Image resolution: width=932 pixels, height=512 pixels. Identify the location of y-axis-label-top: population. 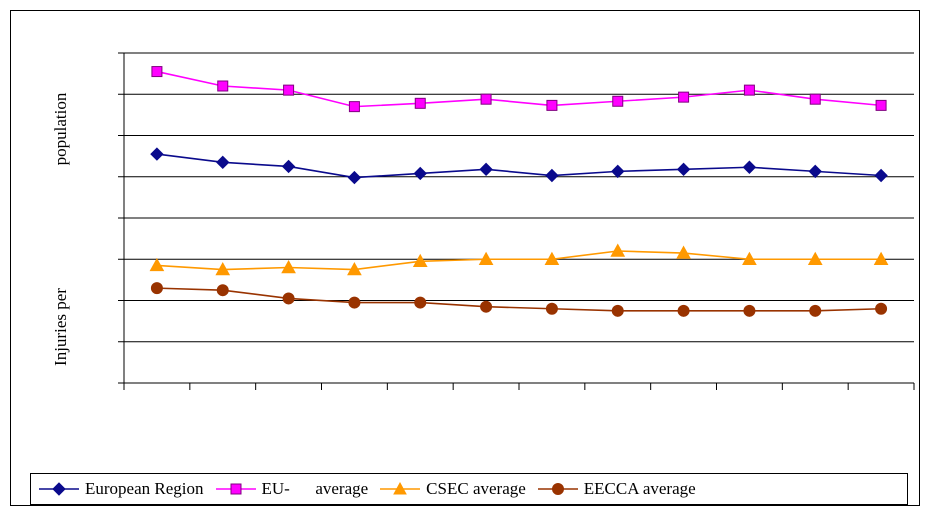
(60, 129).